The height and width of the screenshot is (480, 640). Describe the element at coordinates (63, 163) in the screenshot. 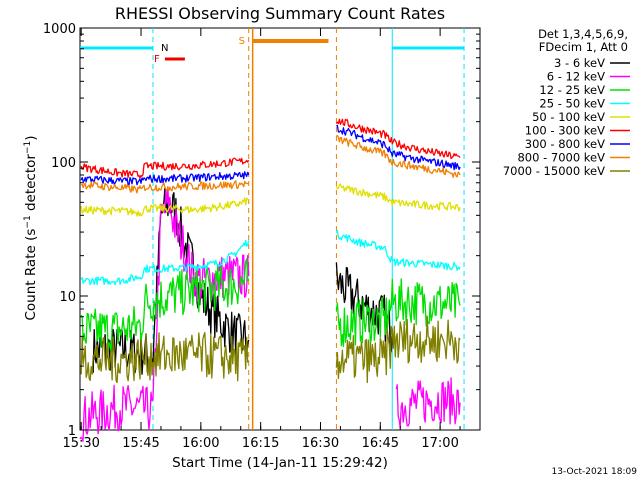

I see `y-tick-label: 100` at that location.